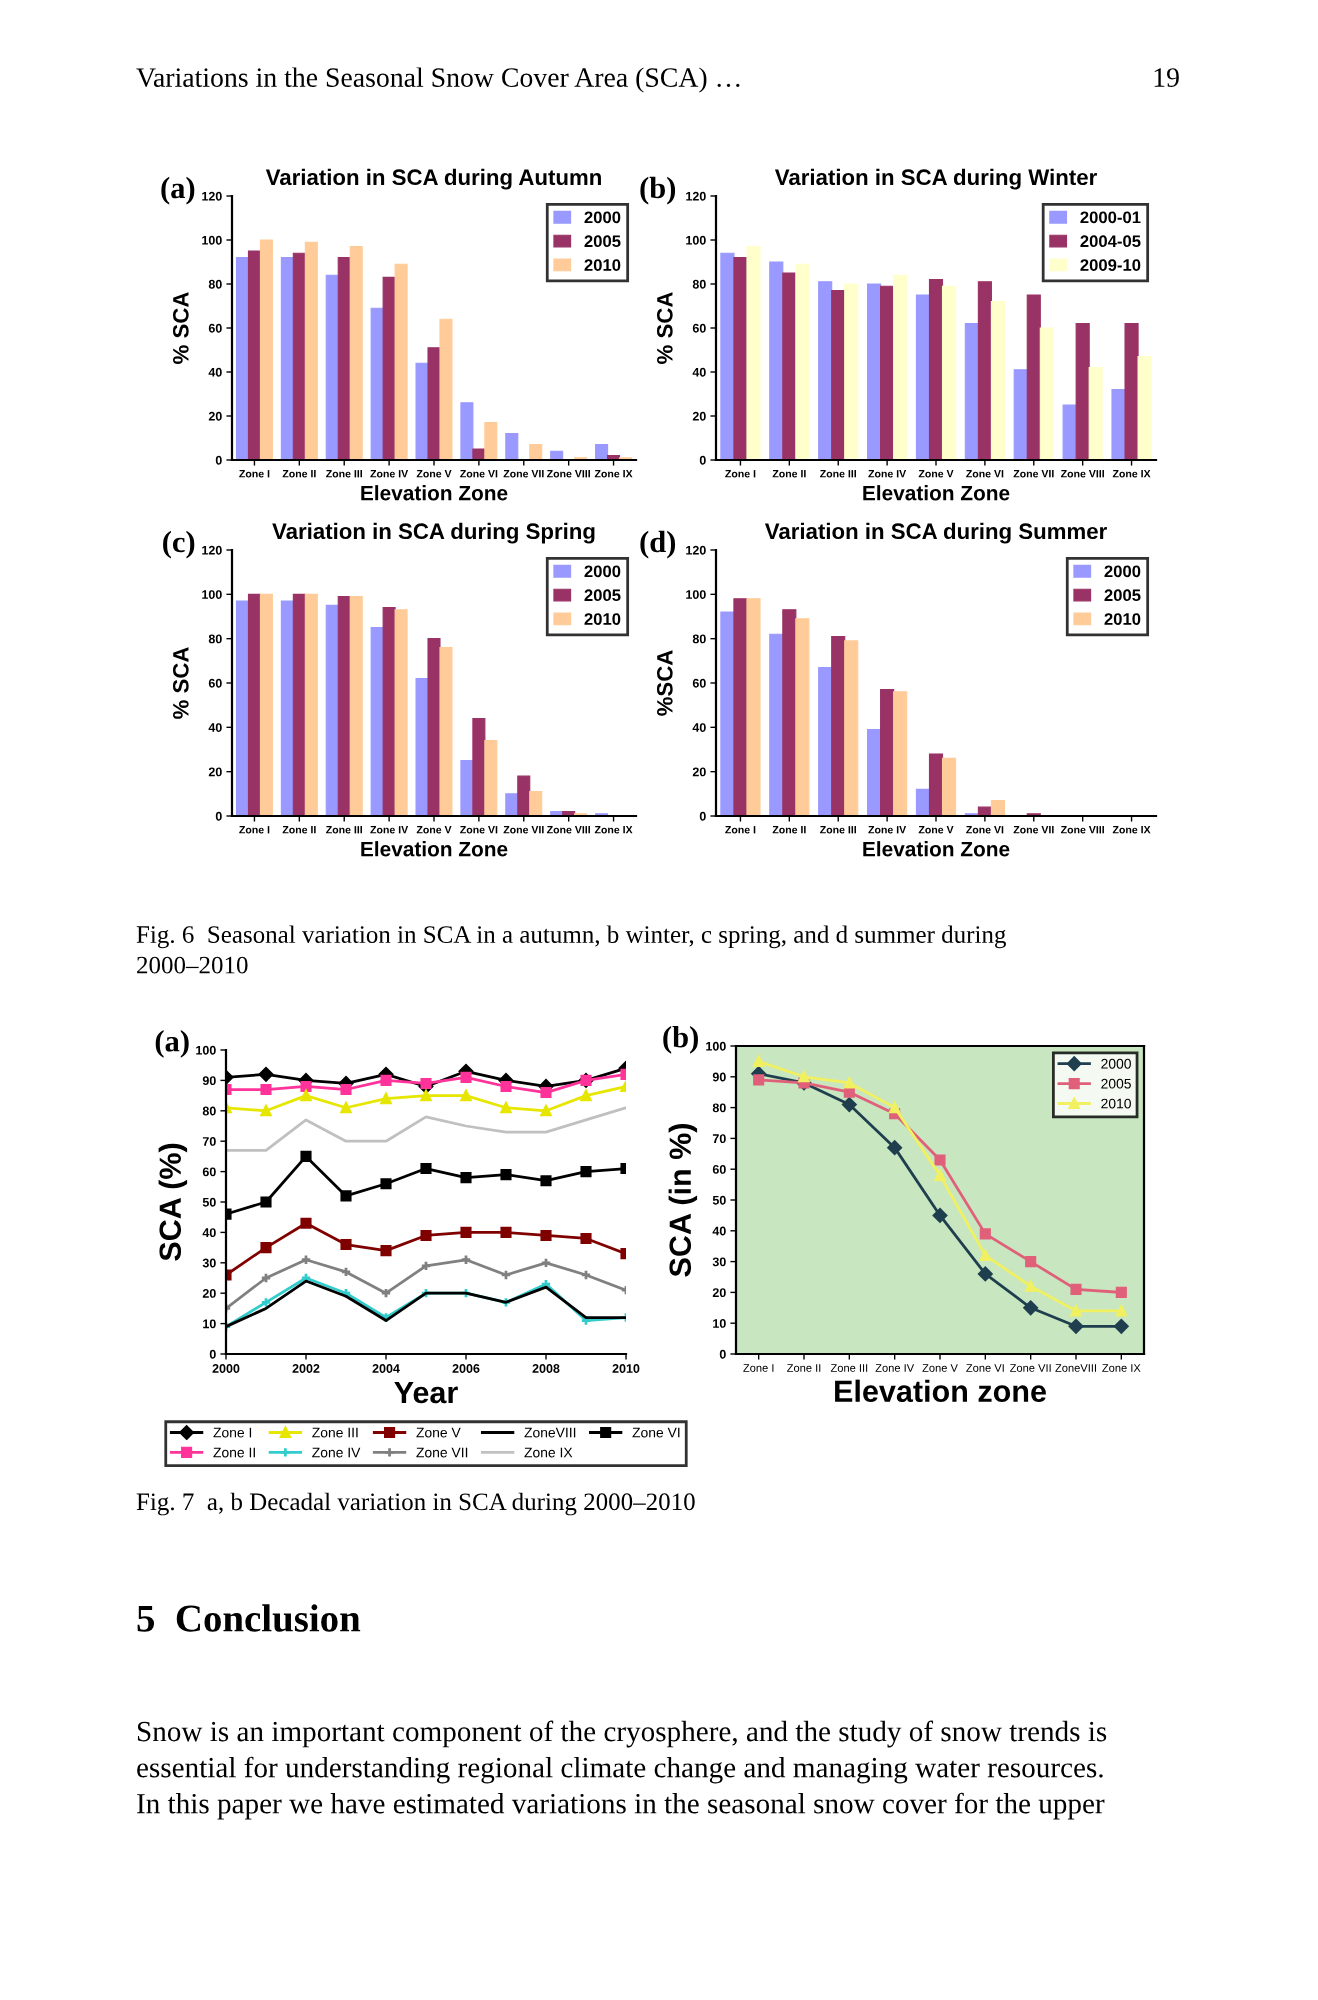 This screenshot has height=2000, width=1318. Describe the element at coordinates (683, 1200) in the screenshot. I see `y-axis-title: SCA (in %)` at that location.